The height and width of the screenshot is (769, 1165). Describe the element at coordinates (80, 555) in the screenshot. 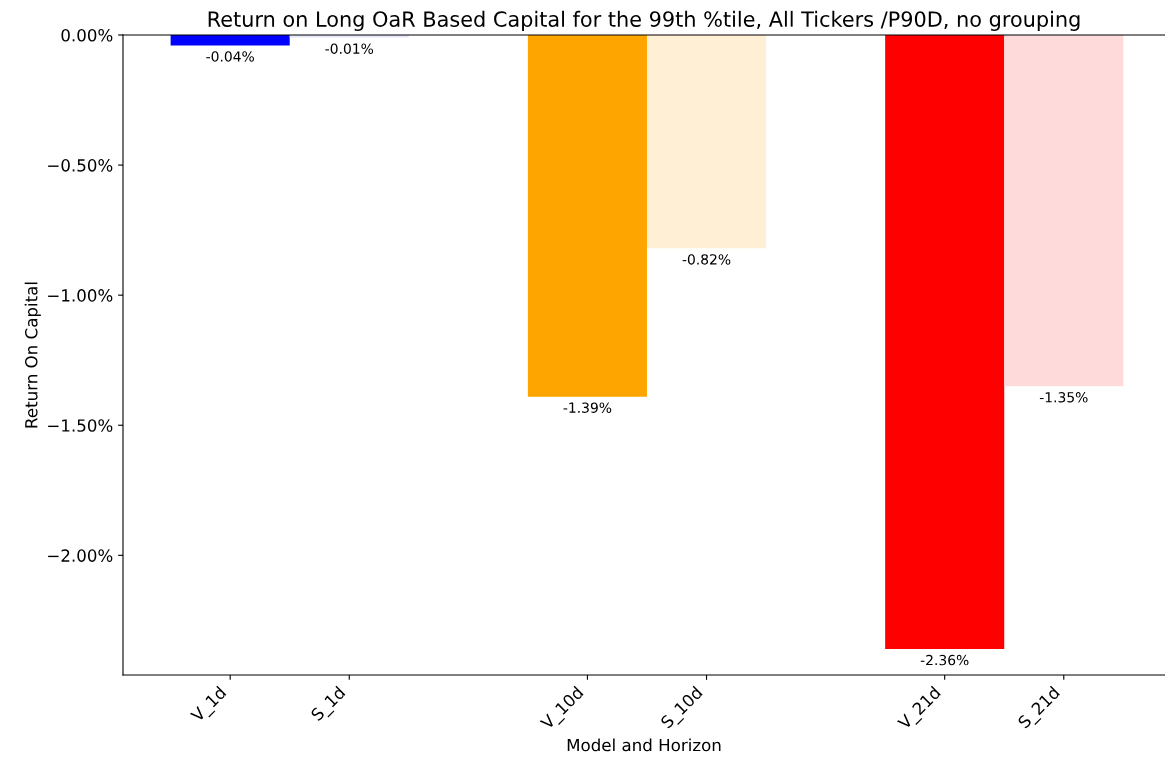

I see `y-tick-label: −2.00%` at that location.